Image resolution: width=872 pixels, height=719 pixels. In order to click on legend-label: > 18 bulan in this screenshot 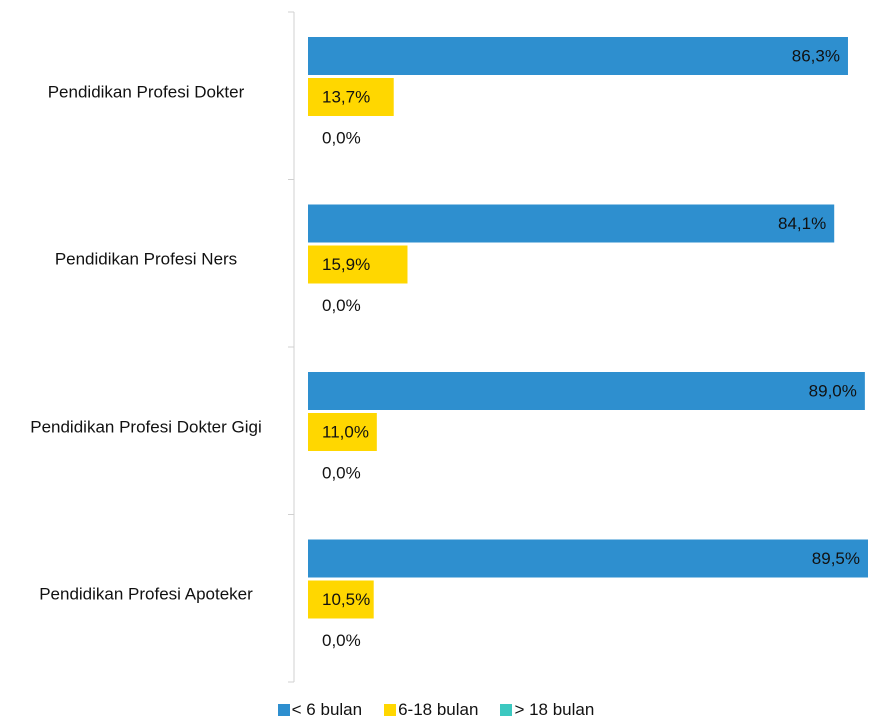, I will do `click(554, 709)`.